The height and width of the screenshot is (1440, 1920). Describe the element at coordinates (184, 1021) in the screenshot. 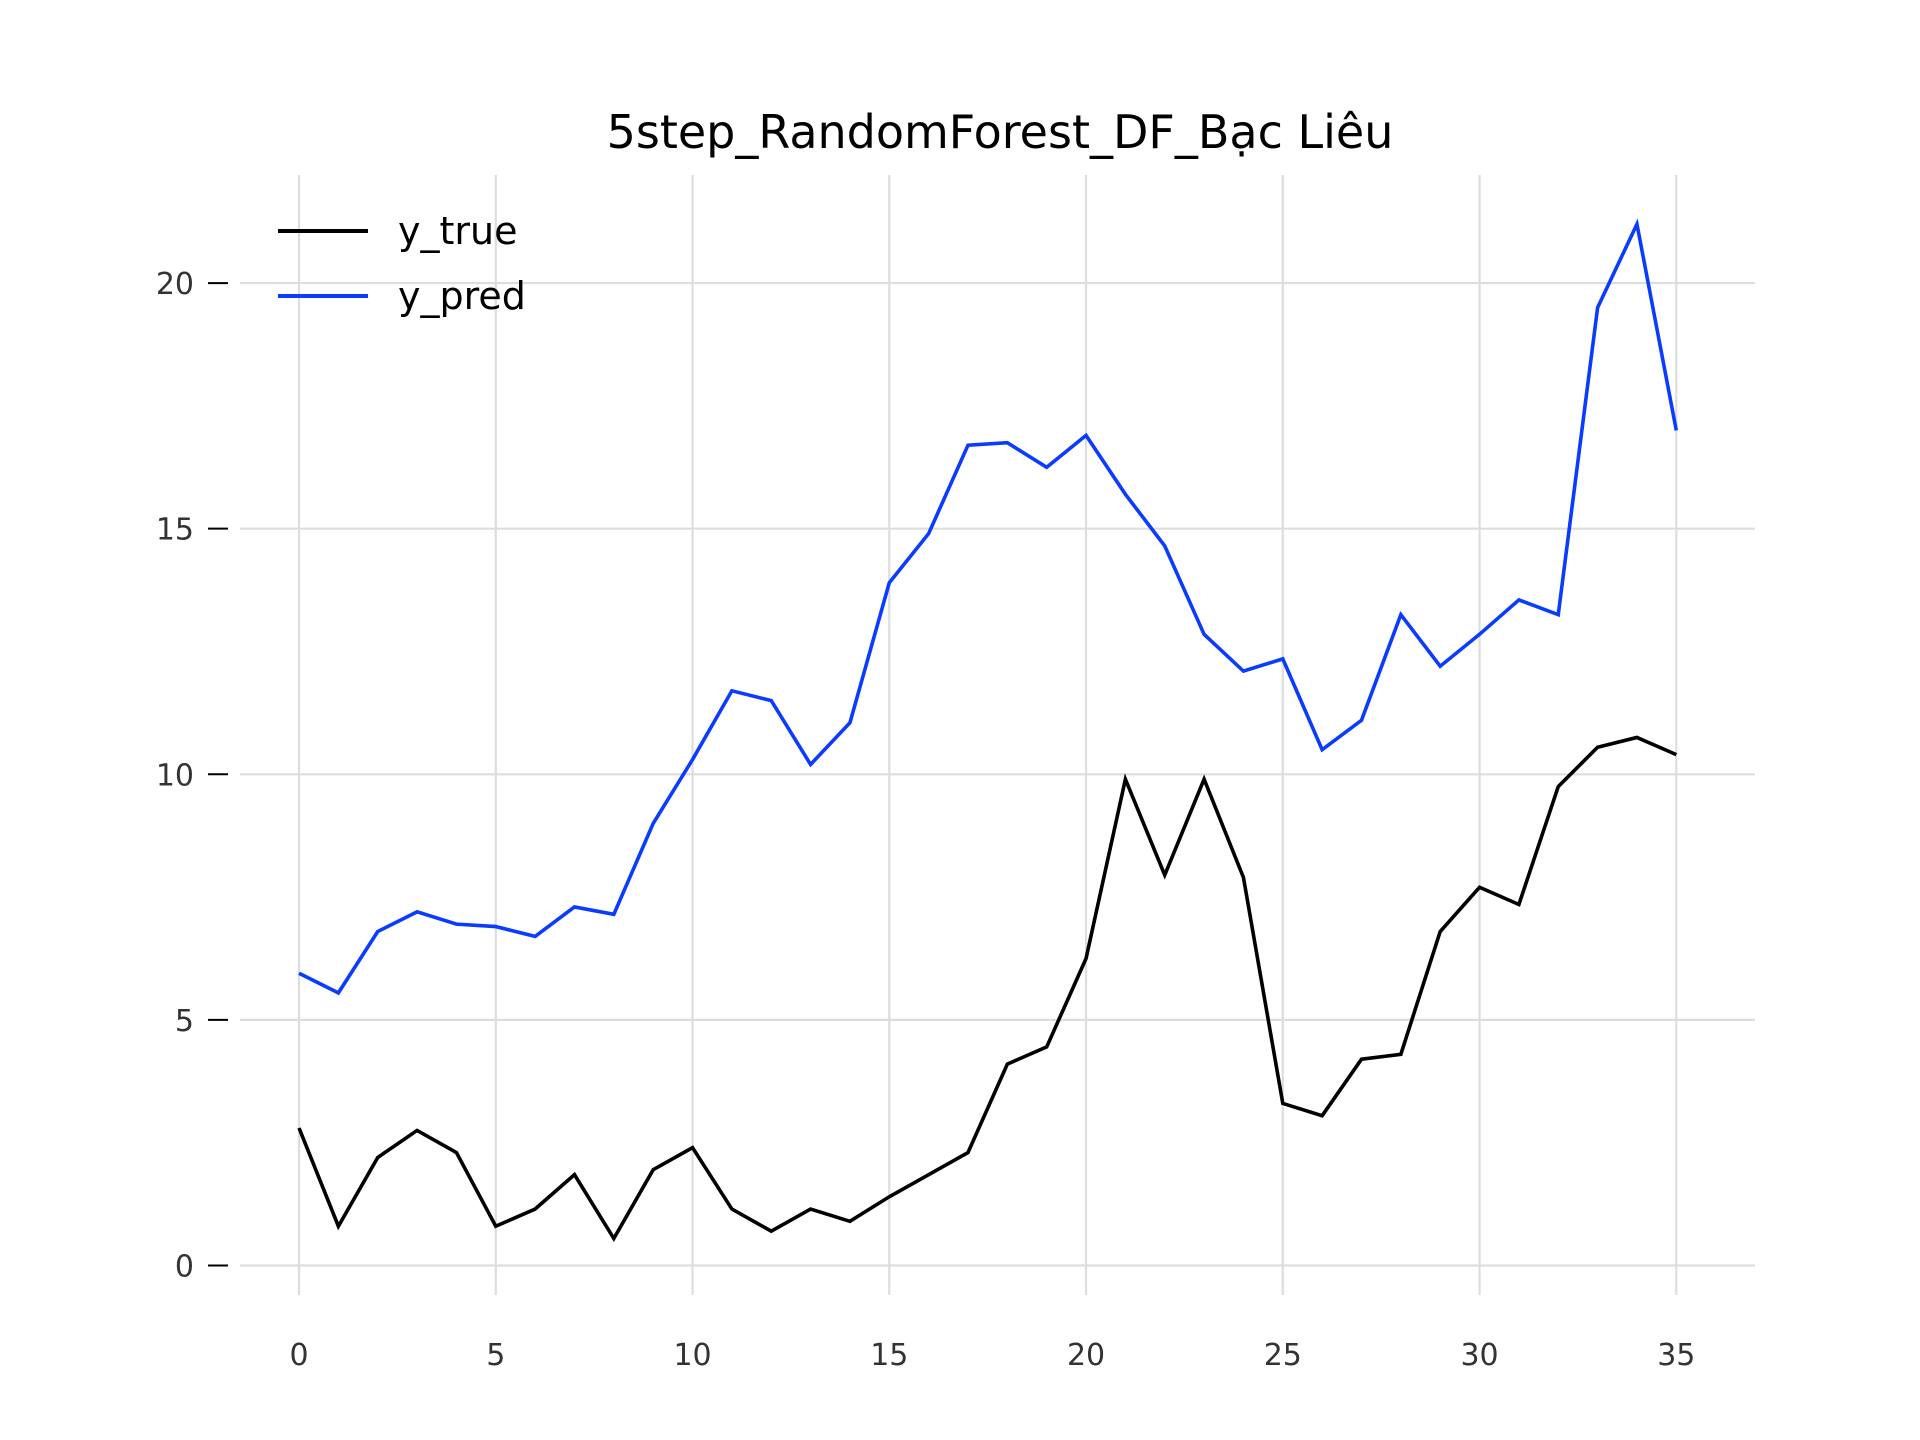

I see `y-tick-label: 5` at that location.